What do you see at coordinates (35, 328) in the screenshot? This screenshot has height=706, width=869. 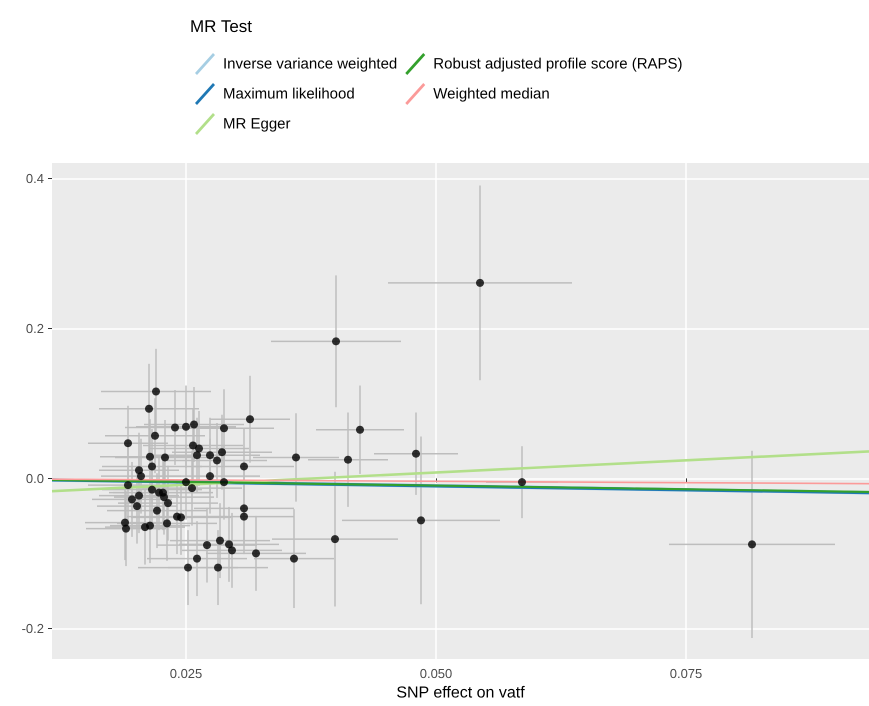 I see `y-tick-label: 0.2` at bounding box center [35, 328].